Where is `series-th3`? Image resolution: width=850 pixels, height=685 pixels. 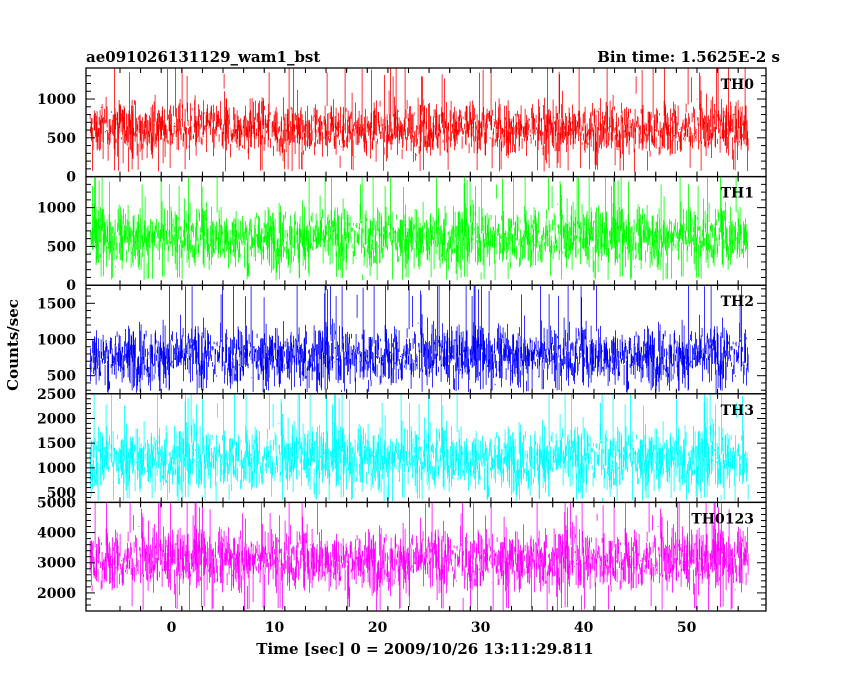 series-th3 is located at coordinates (419, 447).